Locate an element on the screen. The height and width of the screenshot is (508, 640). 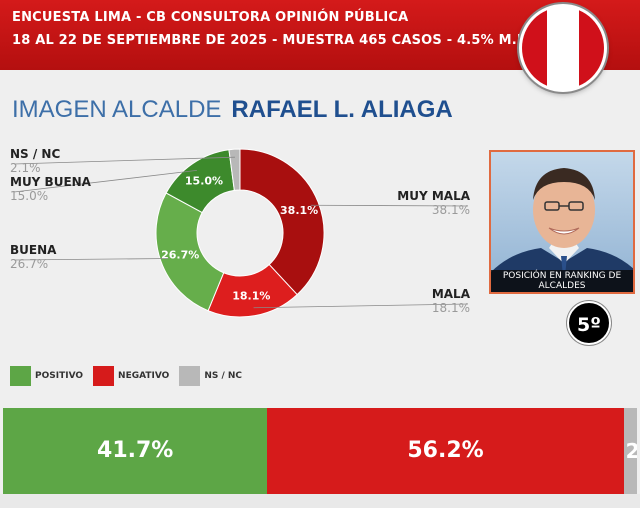
slice-name-label: MALA is located at coordinates (451, 294).